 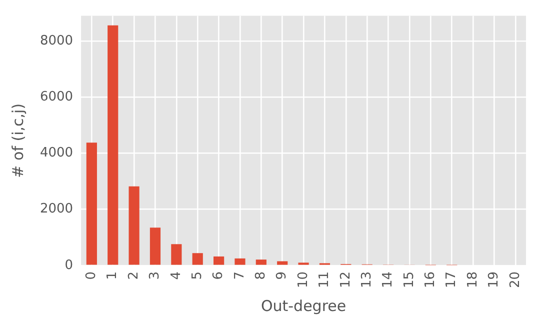 What do you see at coordinates (452, 279) in the screenshot?
I see `x-tick-label: 17` at bounding box center [452, 279].